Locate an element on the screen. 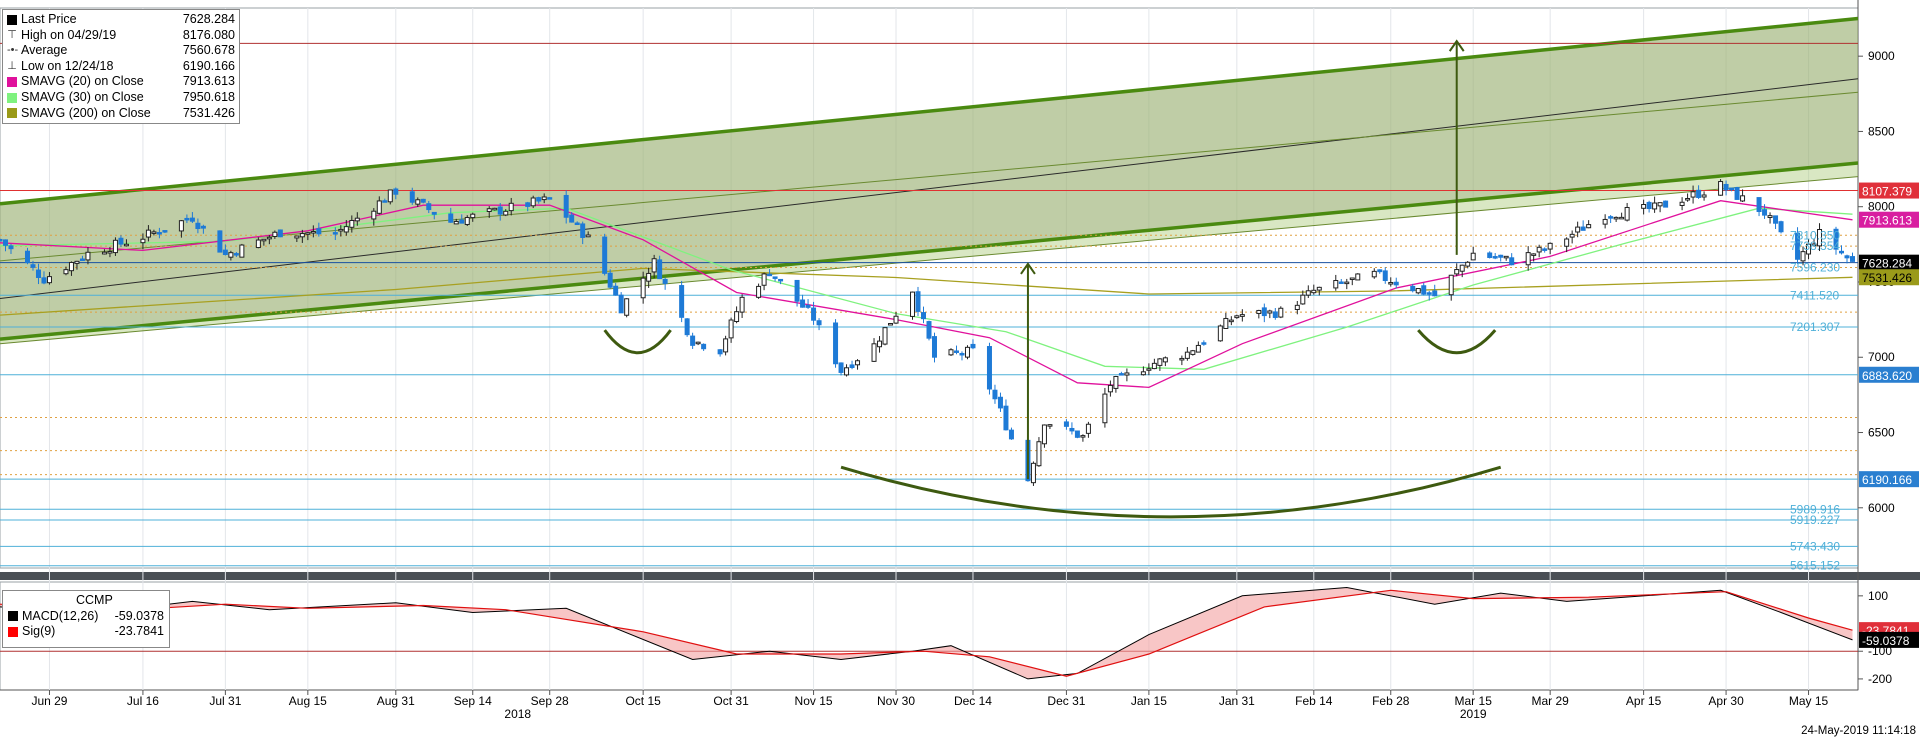  legend-row: SMAVG (200) on Close 7531.426 is located at coordinates (121, 114).